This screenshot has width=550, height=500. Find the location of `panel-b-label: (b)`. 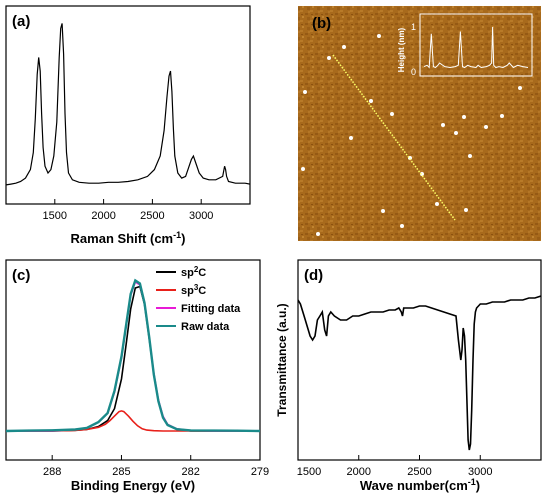

panel-b-label: (b) is located at coordinates (321, 23).